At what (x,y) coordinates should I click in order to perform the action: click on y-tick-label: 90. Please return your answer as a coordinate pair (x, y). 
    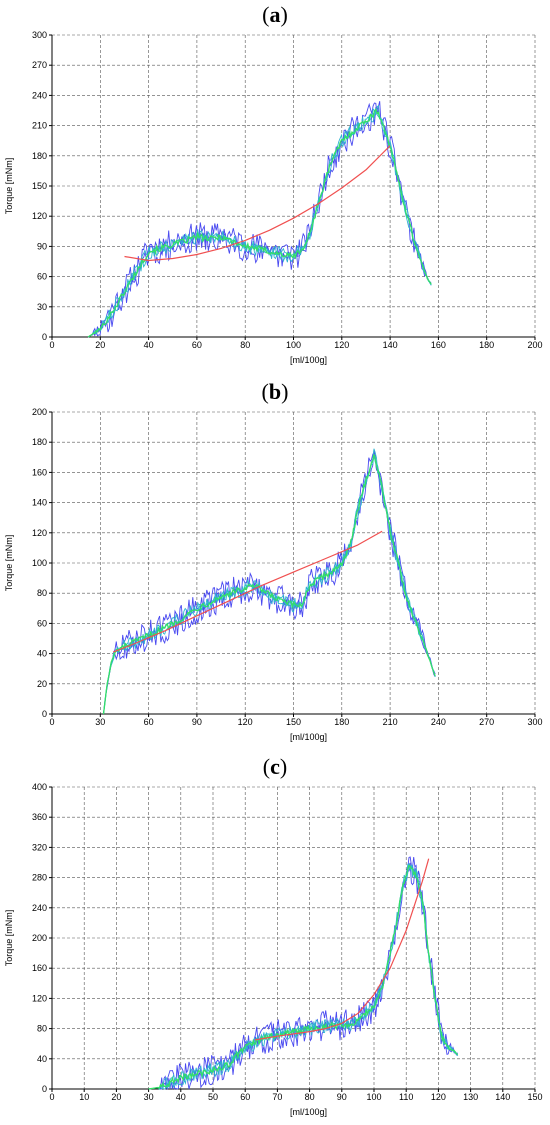
    Looking at the image, I should click on (42, 246).